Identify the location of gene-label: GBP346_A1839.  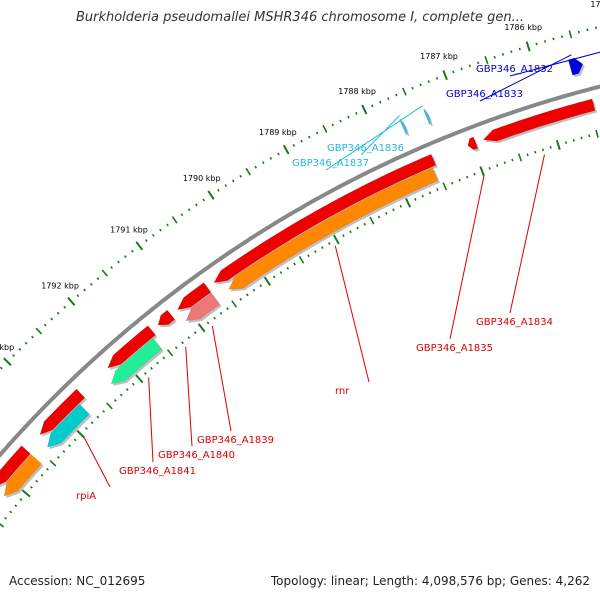
(235, 440).